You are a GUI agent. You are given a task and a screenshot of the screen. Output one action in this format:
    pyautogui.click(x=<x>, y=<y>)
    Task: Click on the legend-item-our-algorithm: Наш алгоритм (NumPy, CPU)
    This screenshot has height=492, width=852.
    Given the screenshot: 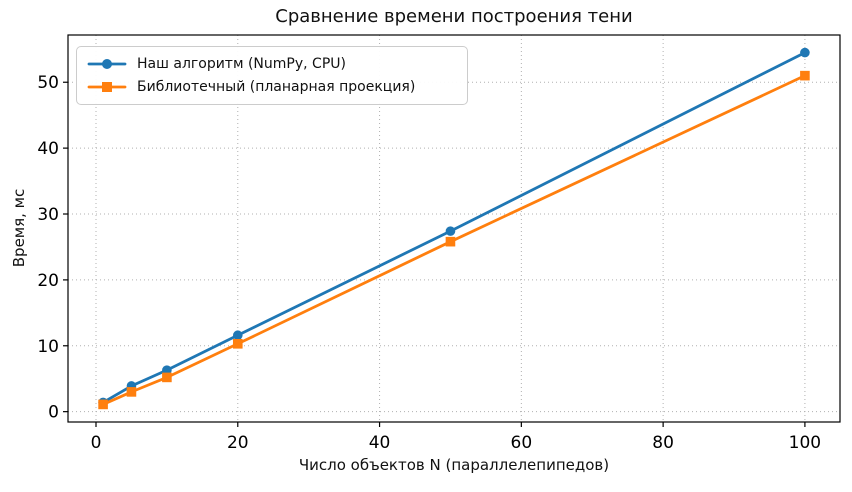 What is the action you would take?
    pyautogui.click(x=272, y=64)
    